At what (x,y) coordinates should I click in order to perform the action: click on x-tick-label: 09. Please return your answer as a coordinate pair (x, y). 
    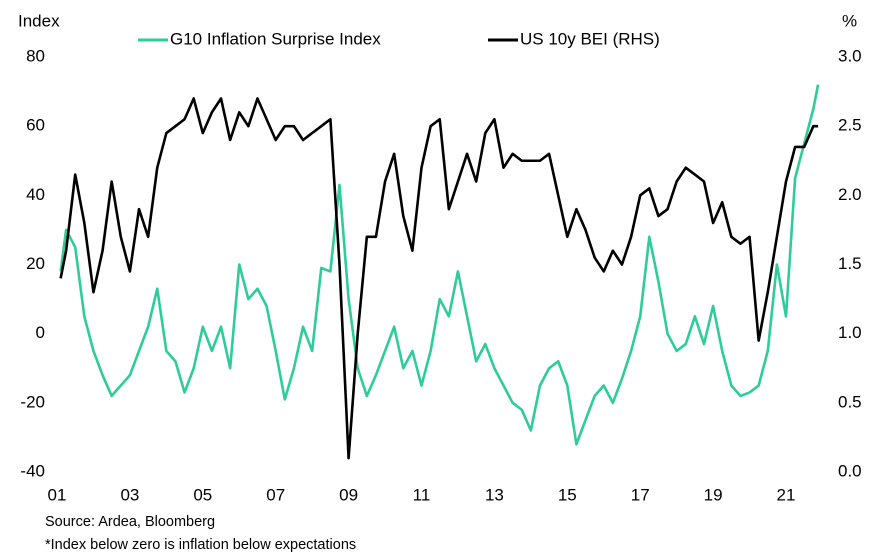
    Looking at the image, I should click on (348, 494).